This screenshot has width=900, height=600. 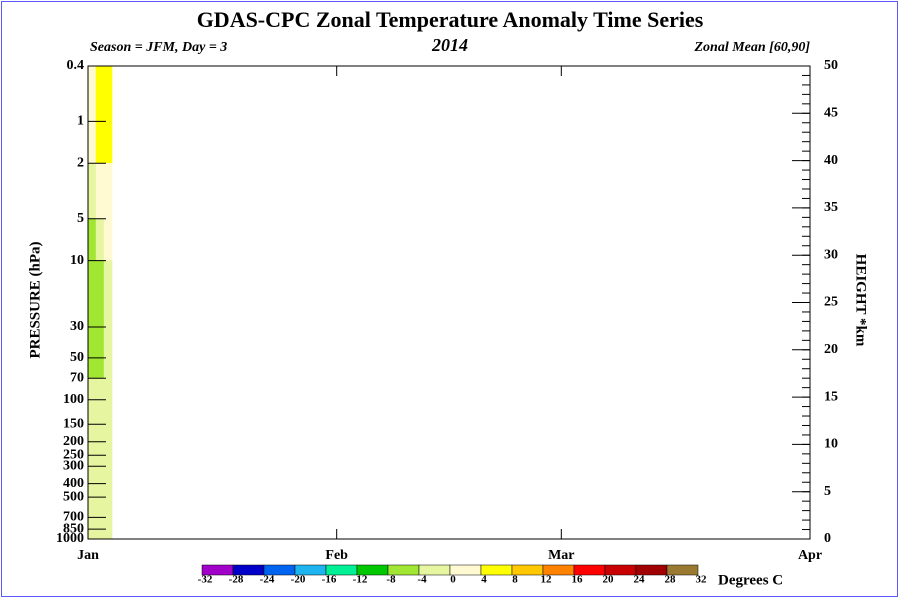 What do you see at coordinates (682, 570) in the screenshot?
I see `colorbar-swatch` at bounding box center [682, 570].